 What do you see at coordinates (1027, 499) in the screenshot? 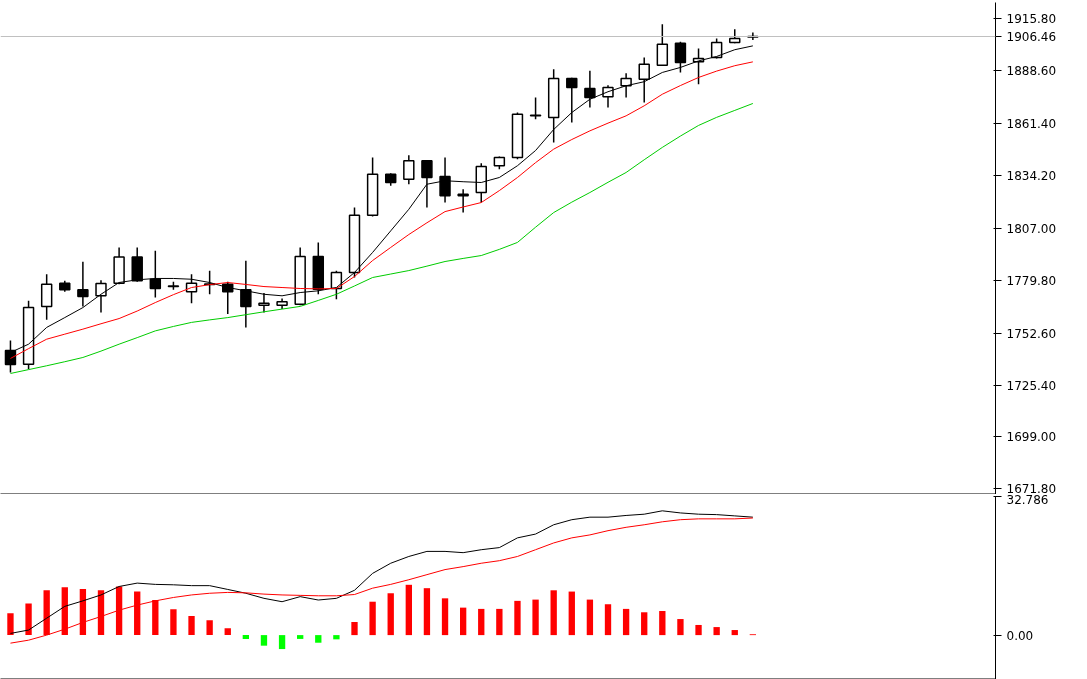
I see `y-tick-label: 32.786` at bounding box center [1027, 499].